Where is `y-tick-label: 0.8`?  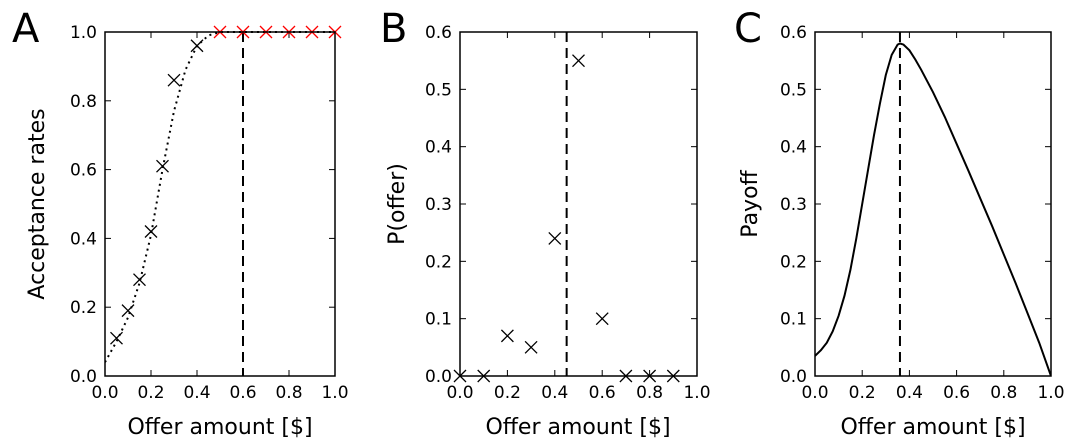 y-tick-label: 0.8 is located at coordinates (83, 102).